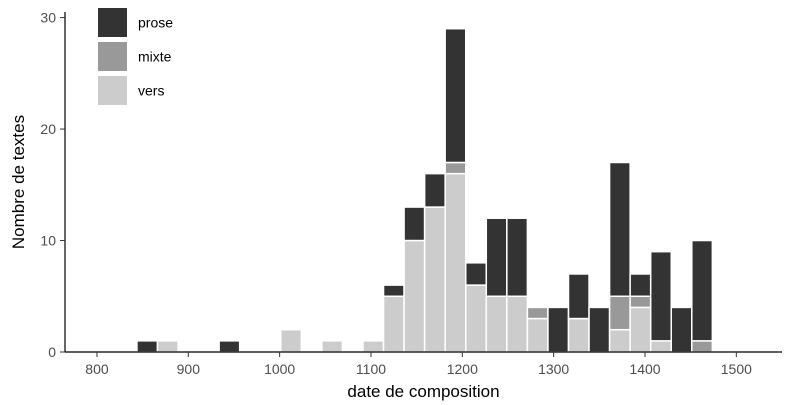  Describe the element at coordinates (155, 23) in the screenshot. I see `legend-label-prose: prose` at that location.